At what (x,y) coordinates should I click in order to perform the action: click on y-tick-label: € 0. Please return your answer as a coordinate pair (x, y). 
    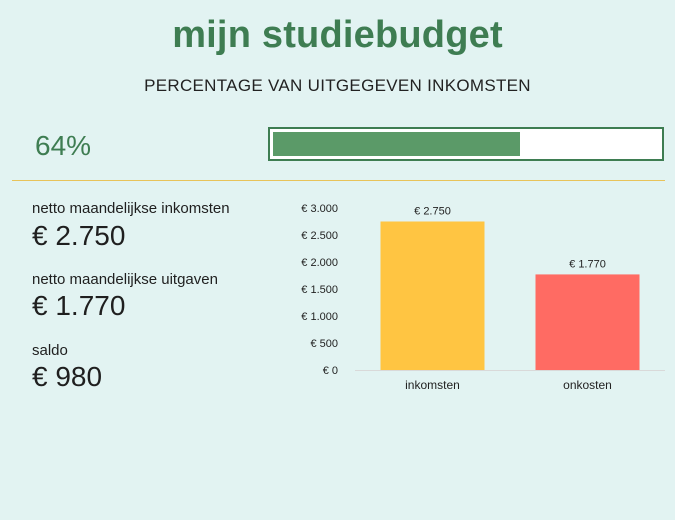
    Looking at the image, I should click on (330, 371).